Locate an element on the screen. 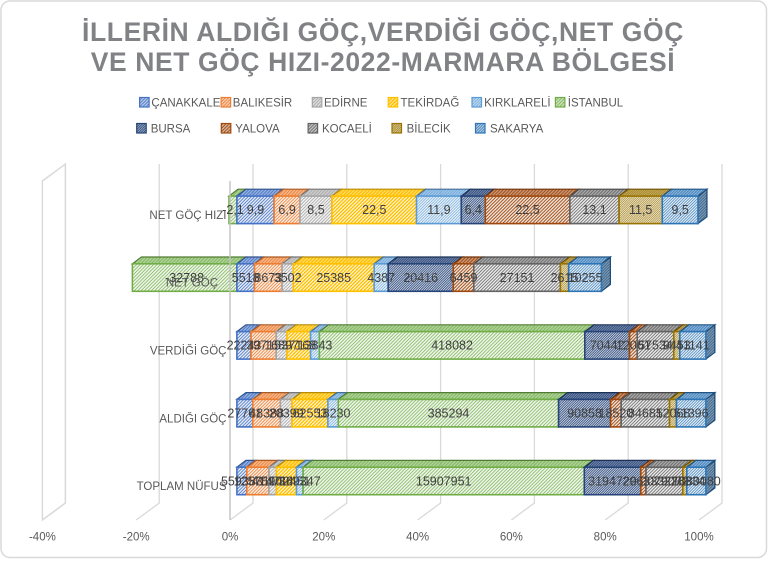  svg-text: NET GÖÇ is located at coordinates (192, 284).